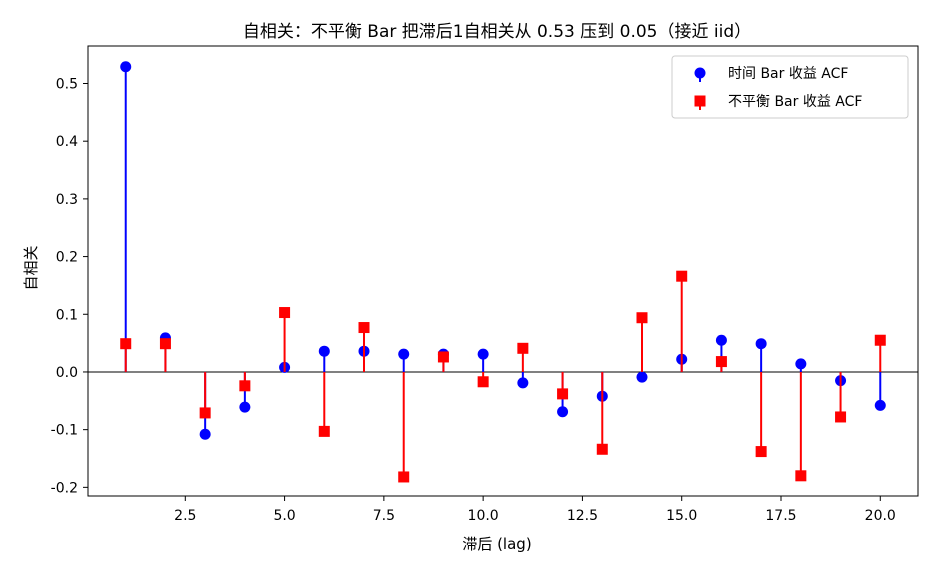 The height and width of the screenshot is (572, 936). What do you see at coordinates (880, 516) in the screenshot?
I see `x-tick-label: 20.0` at bounding box center [880, 516].